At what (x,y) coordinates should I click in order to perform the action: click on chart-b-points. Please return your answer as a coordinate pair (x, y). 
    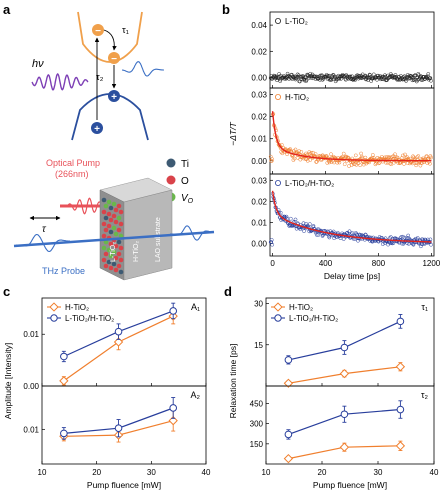
    Looking at the image, I should click on (350, 77).